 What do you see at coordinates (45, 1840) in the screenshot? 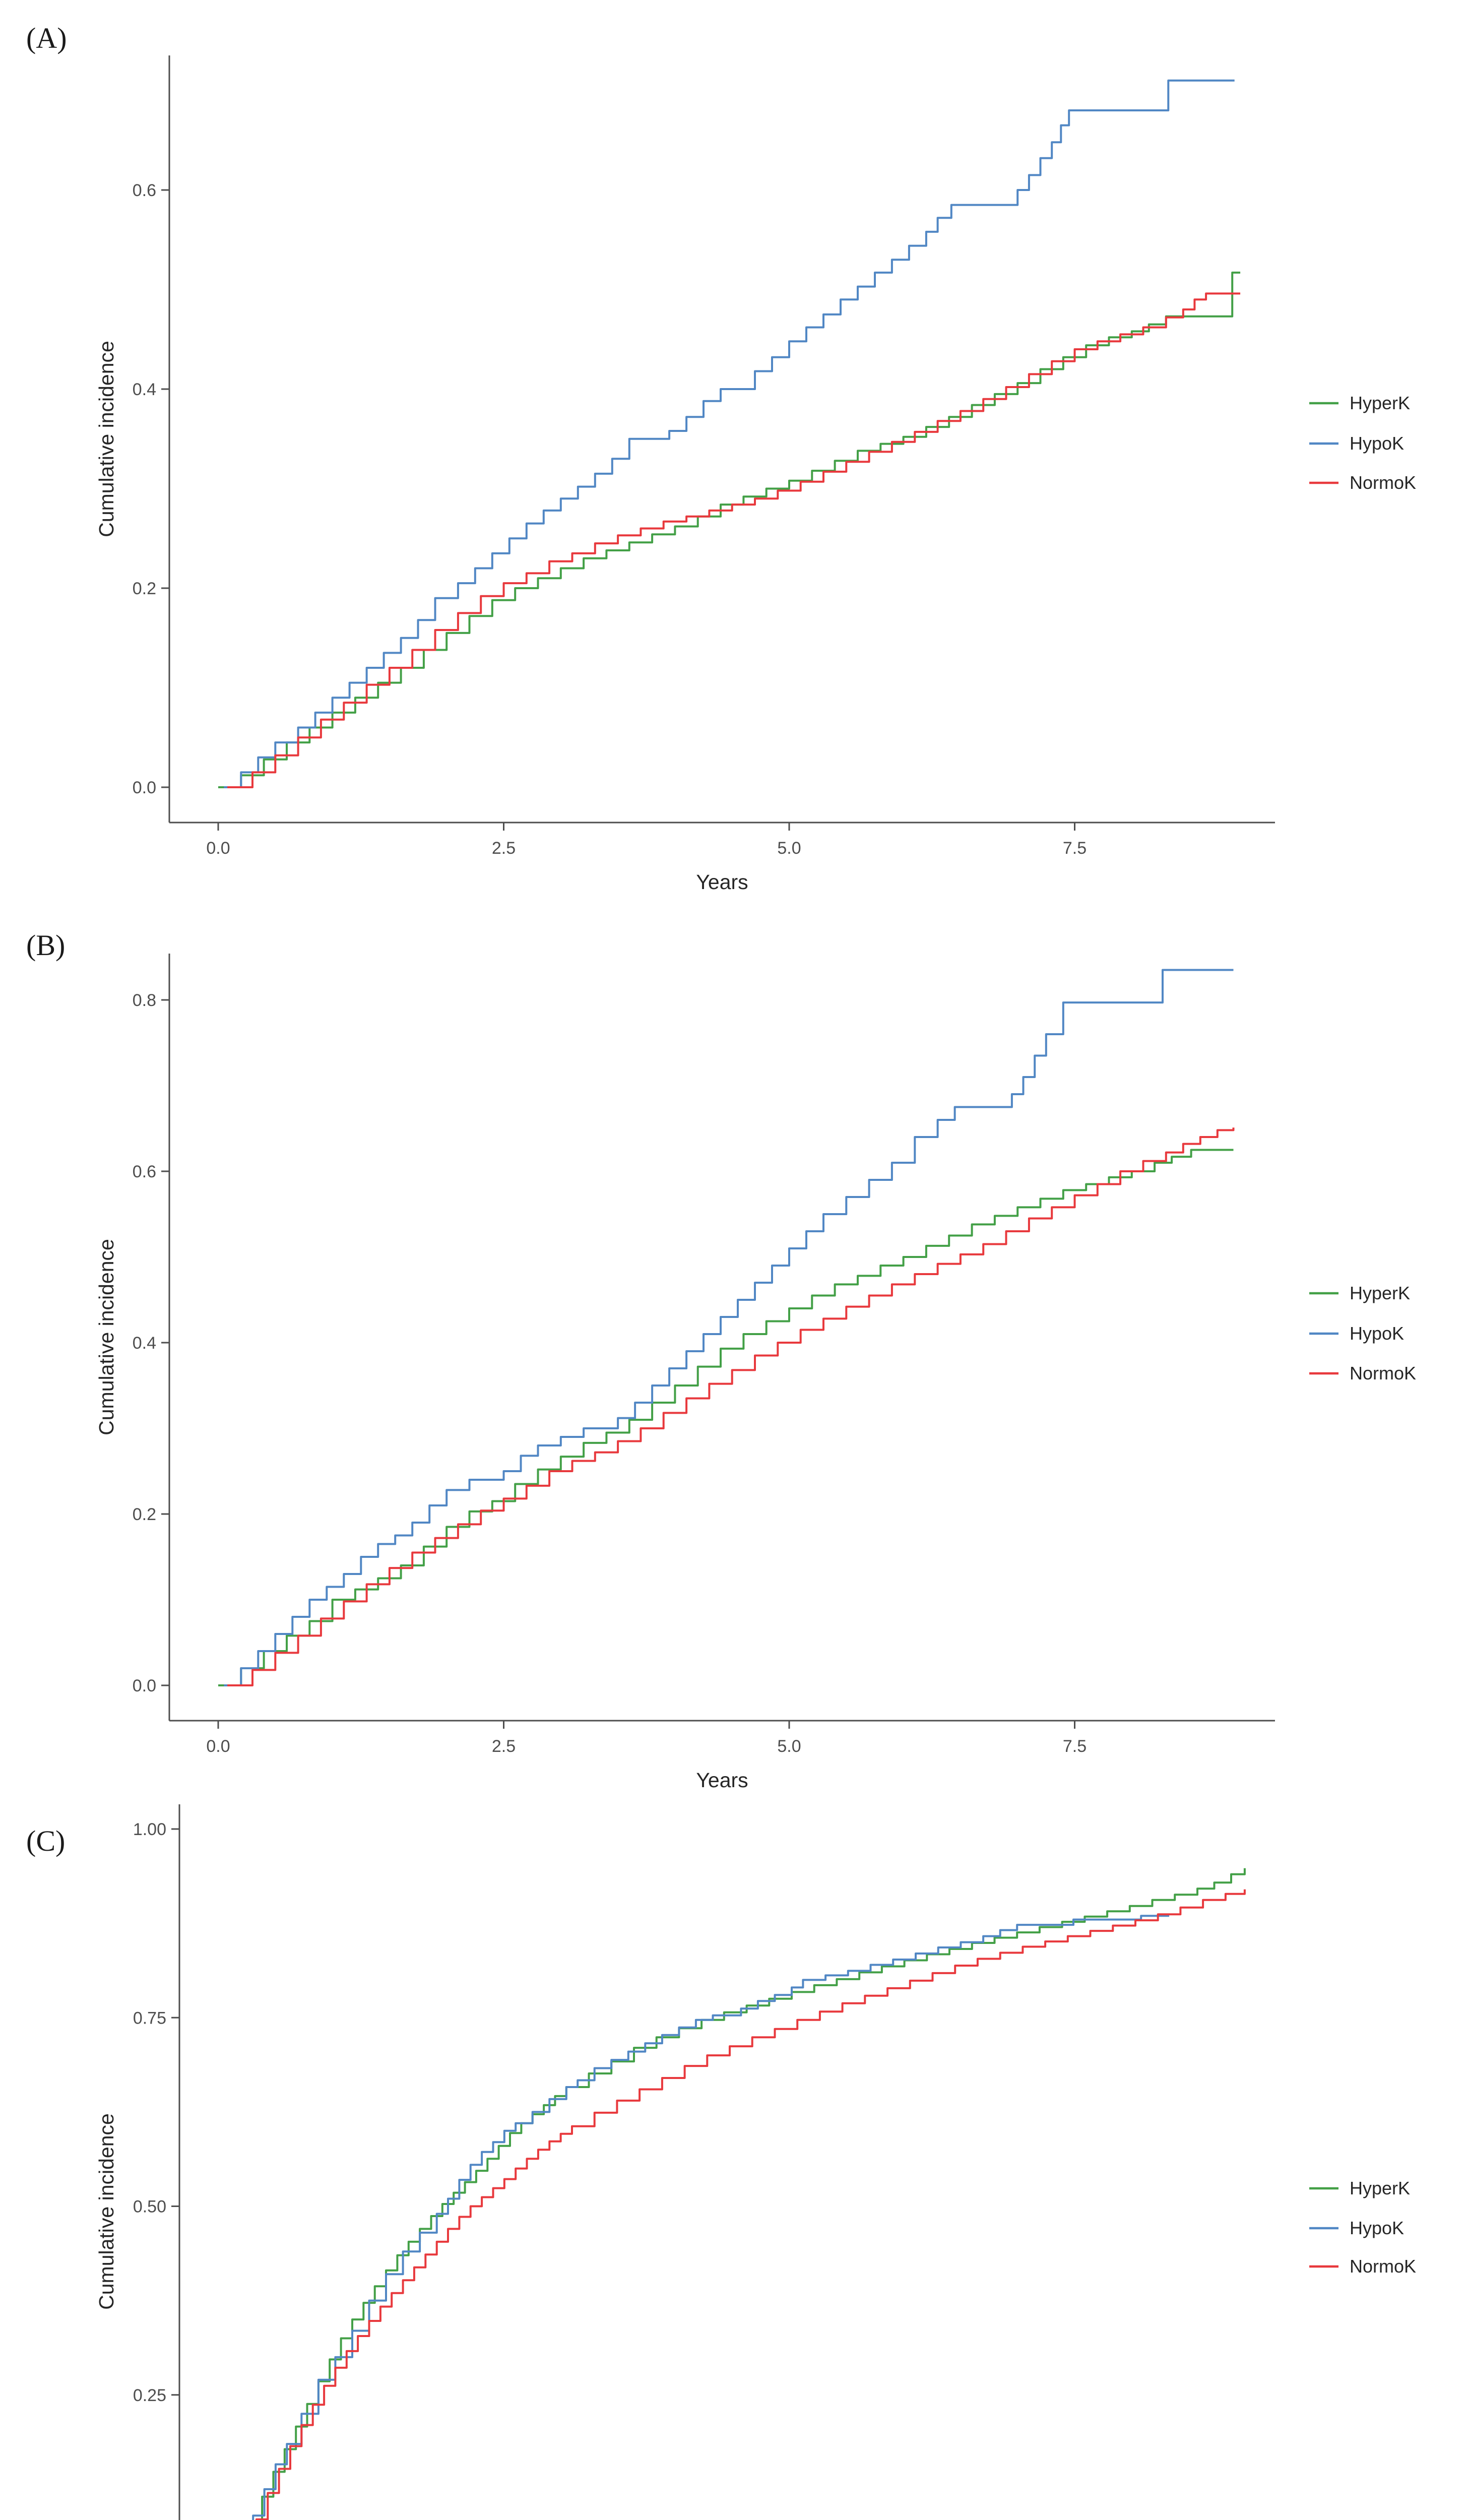
I see `panel-label-c: (C)` at bounding box center [45, 1840].